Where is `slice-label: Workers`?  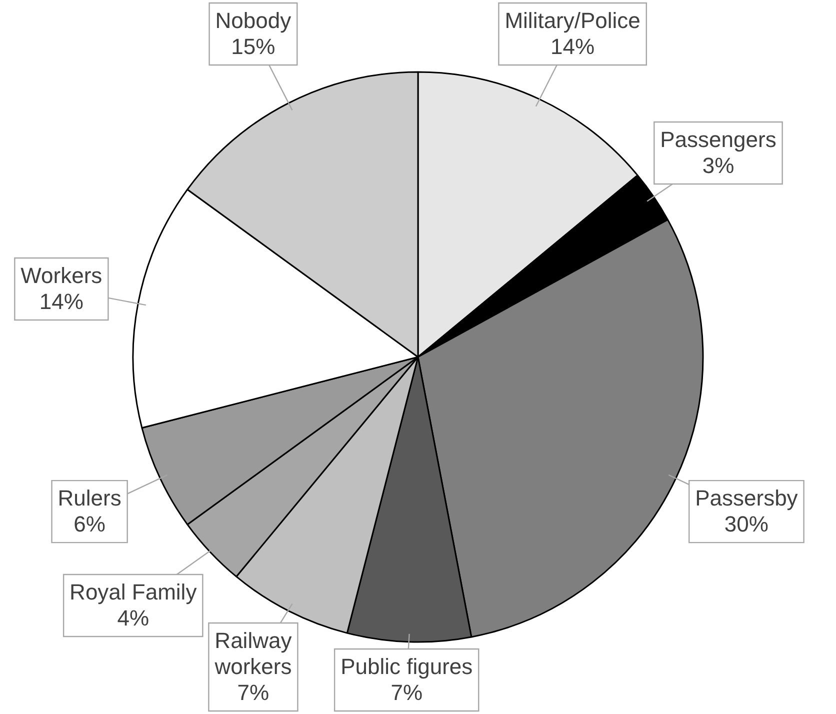 slice-label: Workers is located at coordinates (61, 275).